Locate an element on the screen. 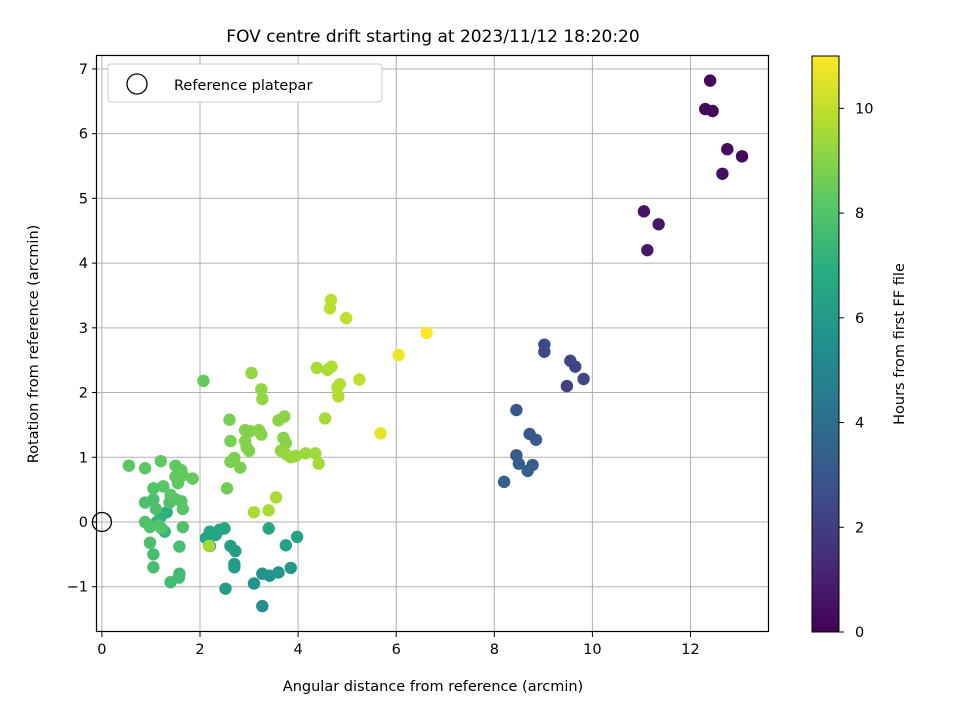  colorbar-axis: 0 2 4 6 8 10 is located at coordinates (856, 371).